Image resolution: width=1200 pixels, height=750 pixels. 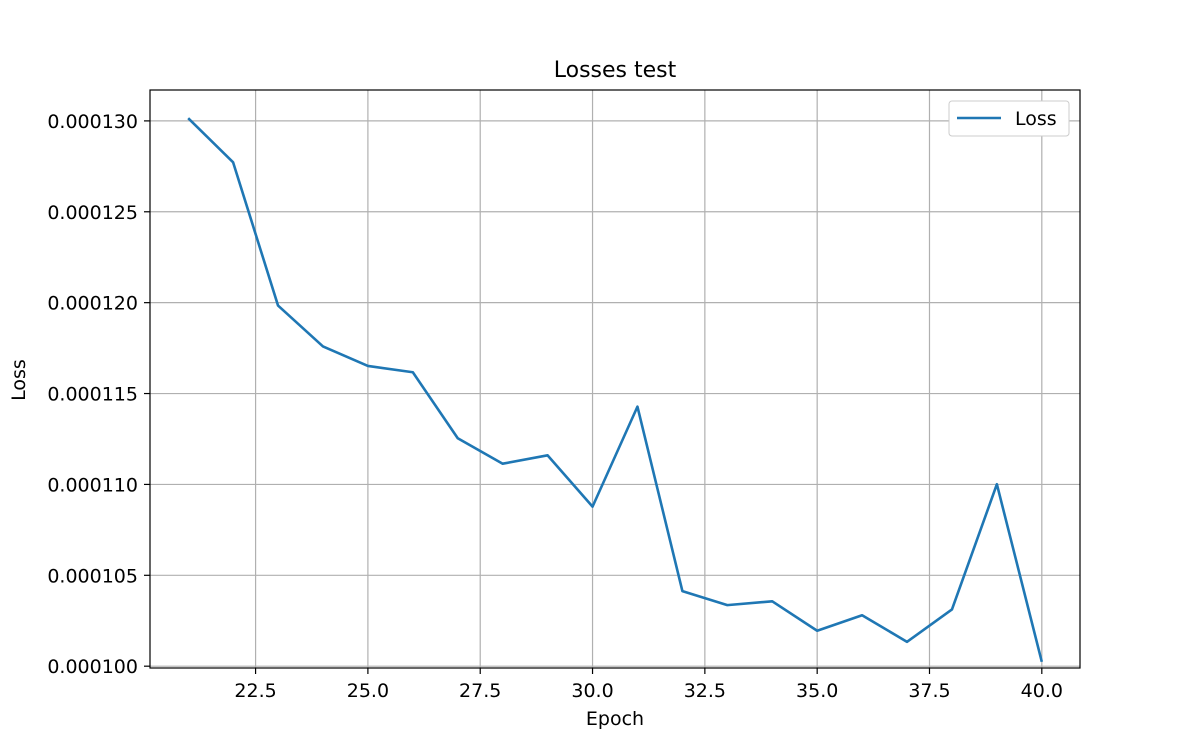 I want to click on x-tick-label: 32.5, so click(x=705, y=691).